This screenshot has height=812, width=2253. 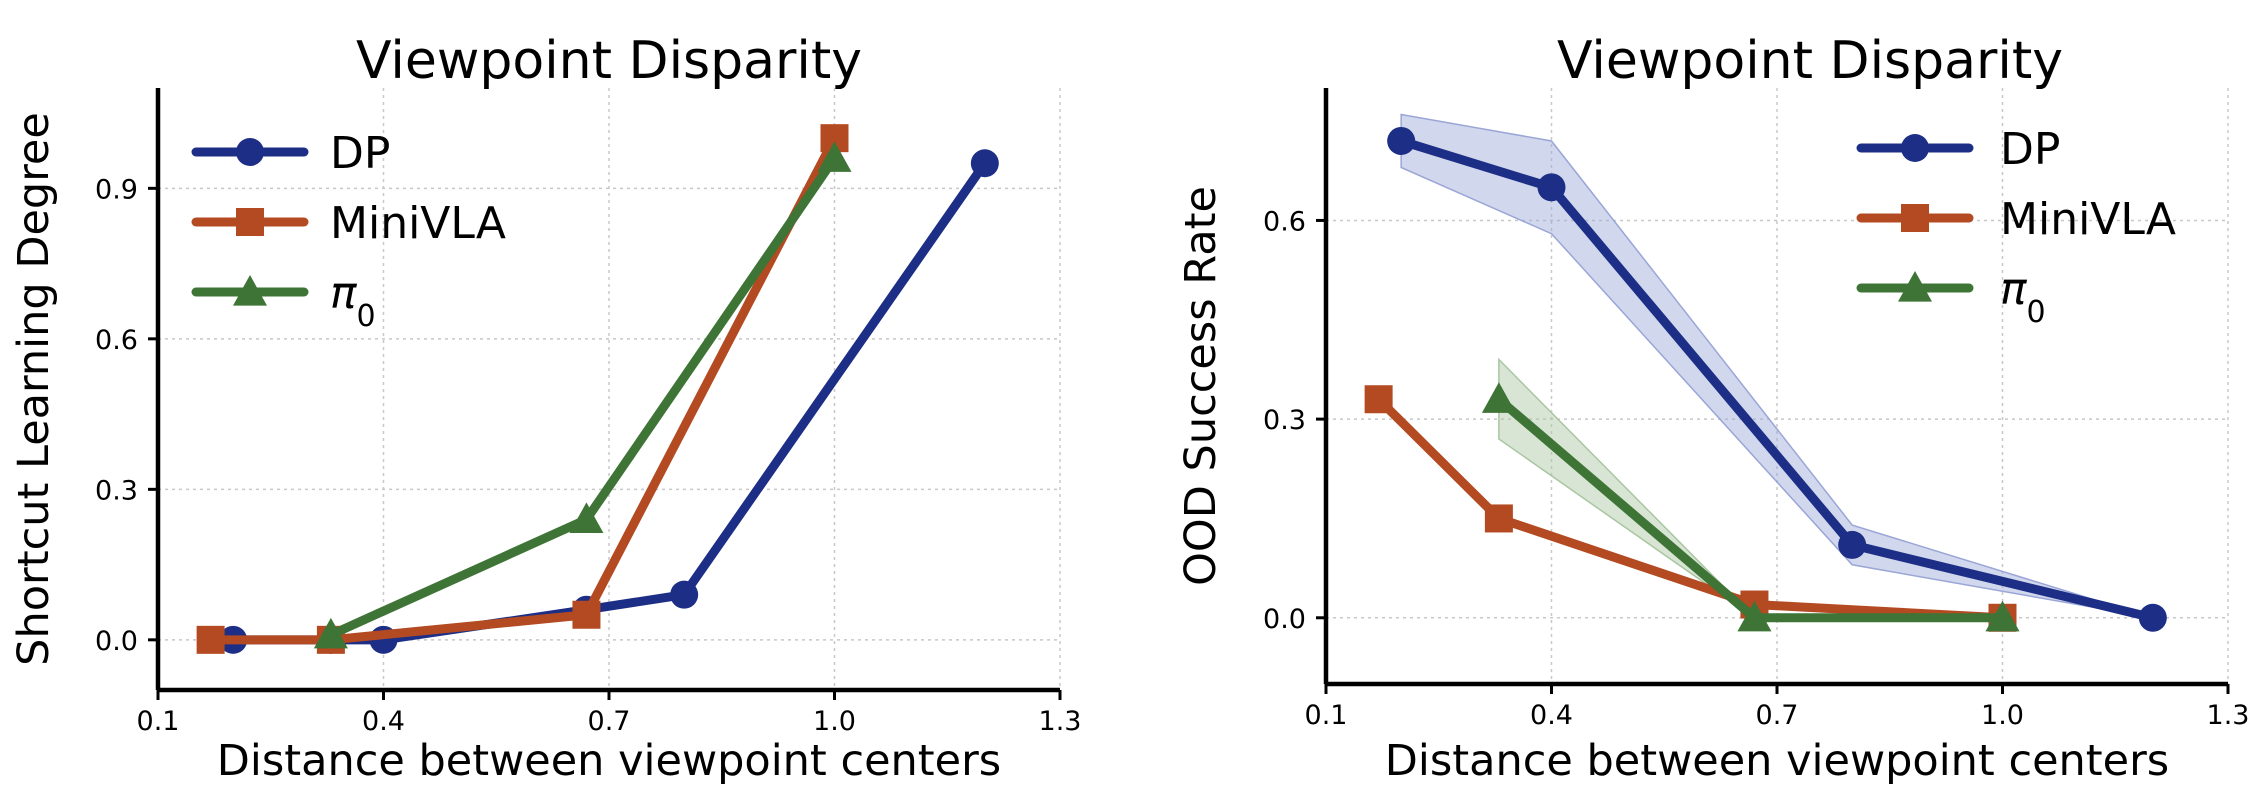 I want to click on series-line, so click(x=1690, y=508).